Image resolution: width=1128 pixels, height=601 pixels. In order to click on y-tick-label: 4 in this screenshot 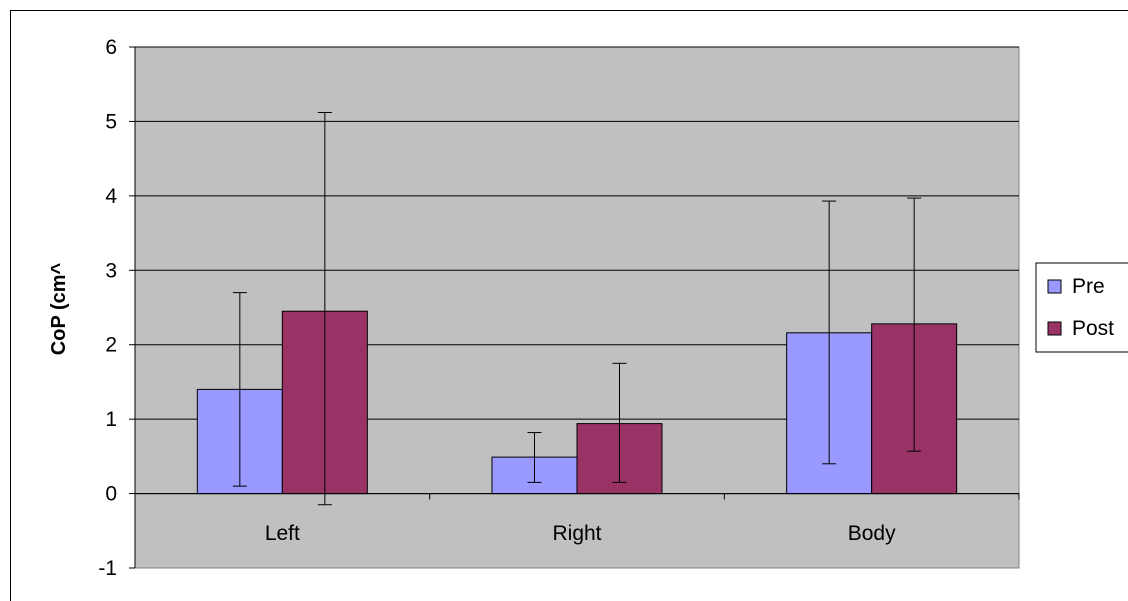, I will do `click(111, 196)`.